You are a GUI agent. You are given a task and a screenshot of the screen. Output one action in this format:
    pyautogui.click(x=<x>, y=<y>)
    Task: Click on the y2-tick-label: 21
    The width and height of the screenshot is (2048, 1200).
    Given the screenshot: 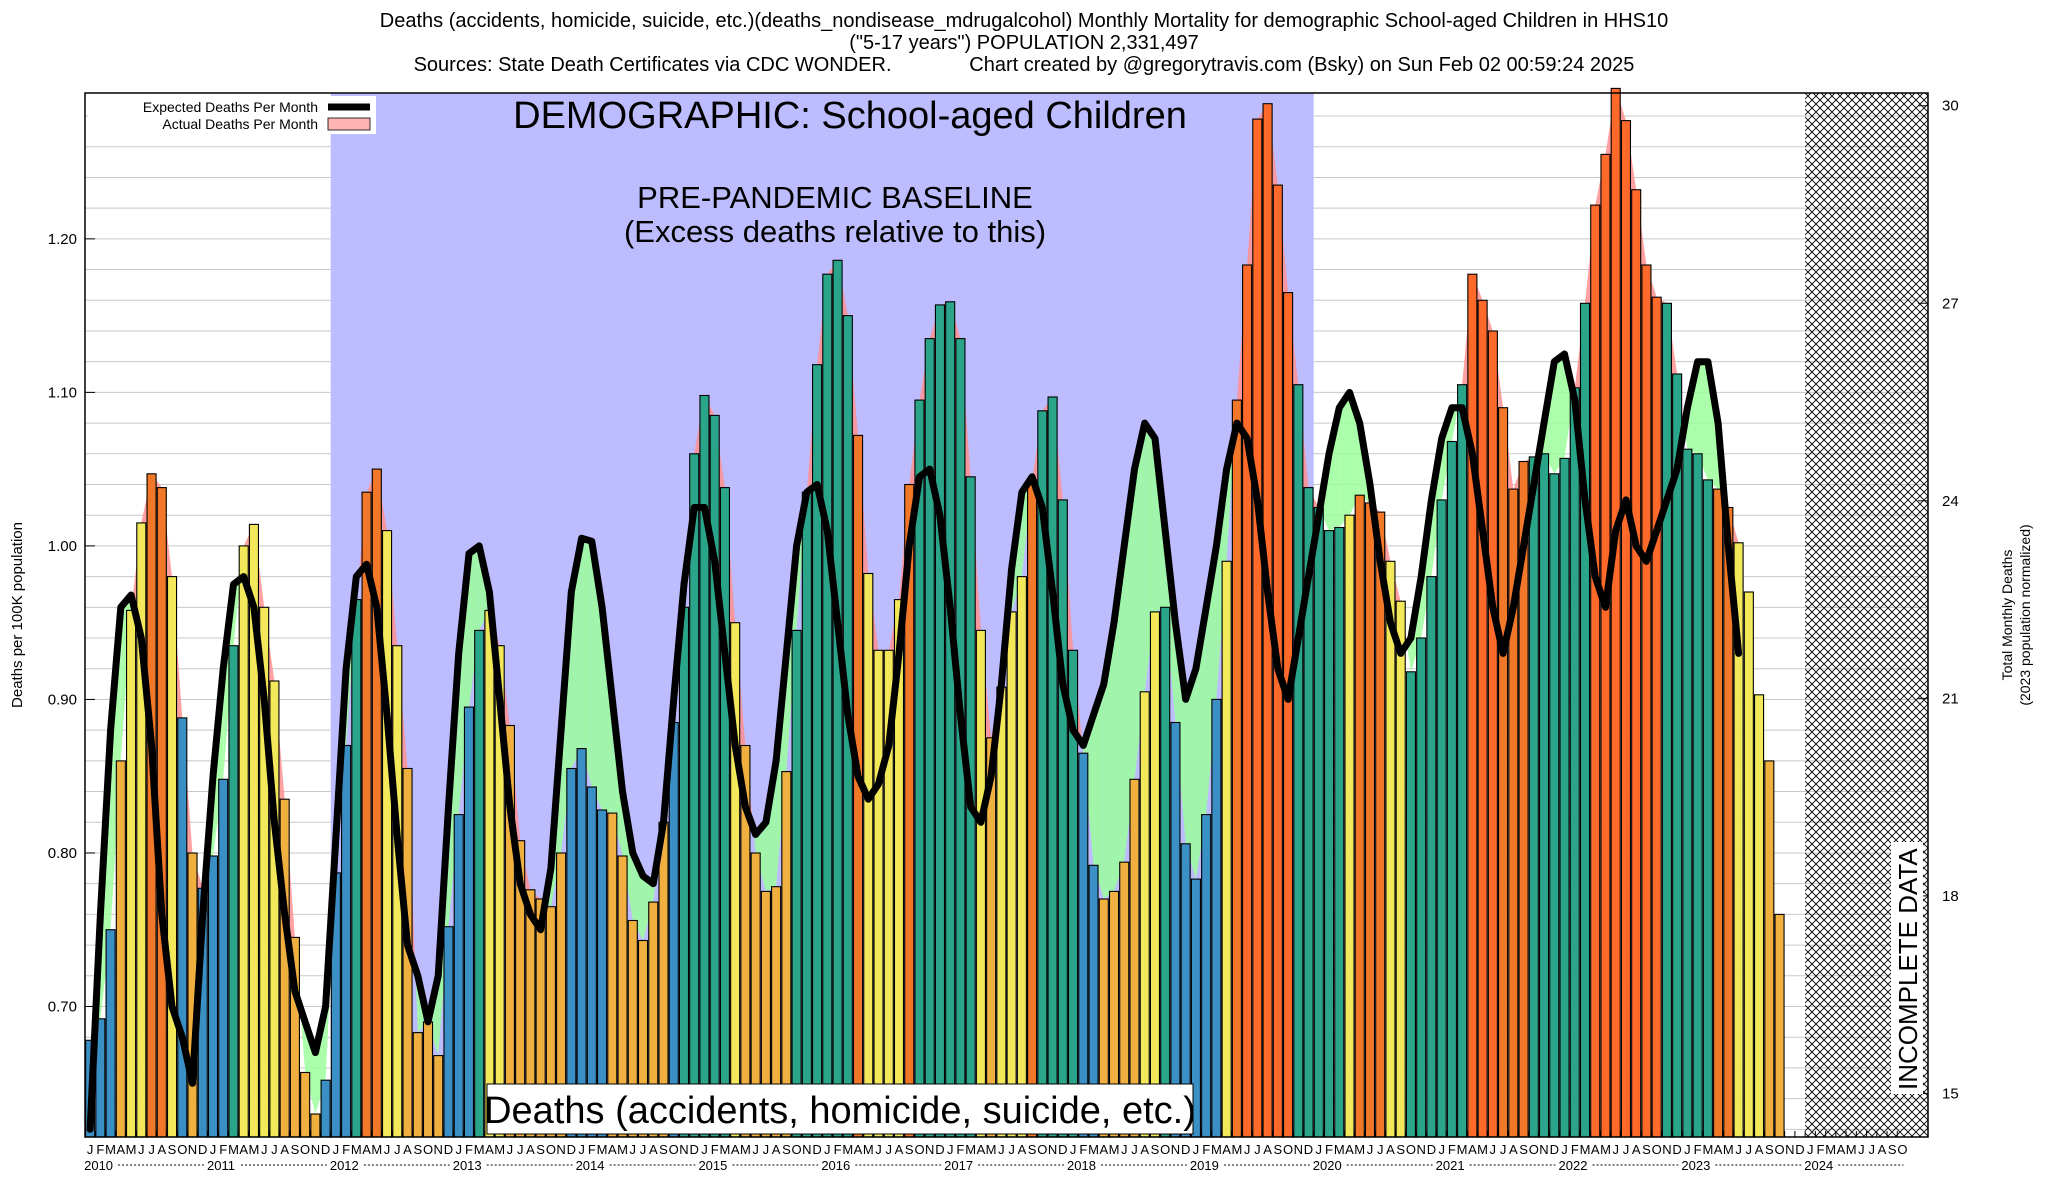 What is the action you would take?
    pyautogui.click(x=1950, y=698)
    